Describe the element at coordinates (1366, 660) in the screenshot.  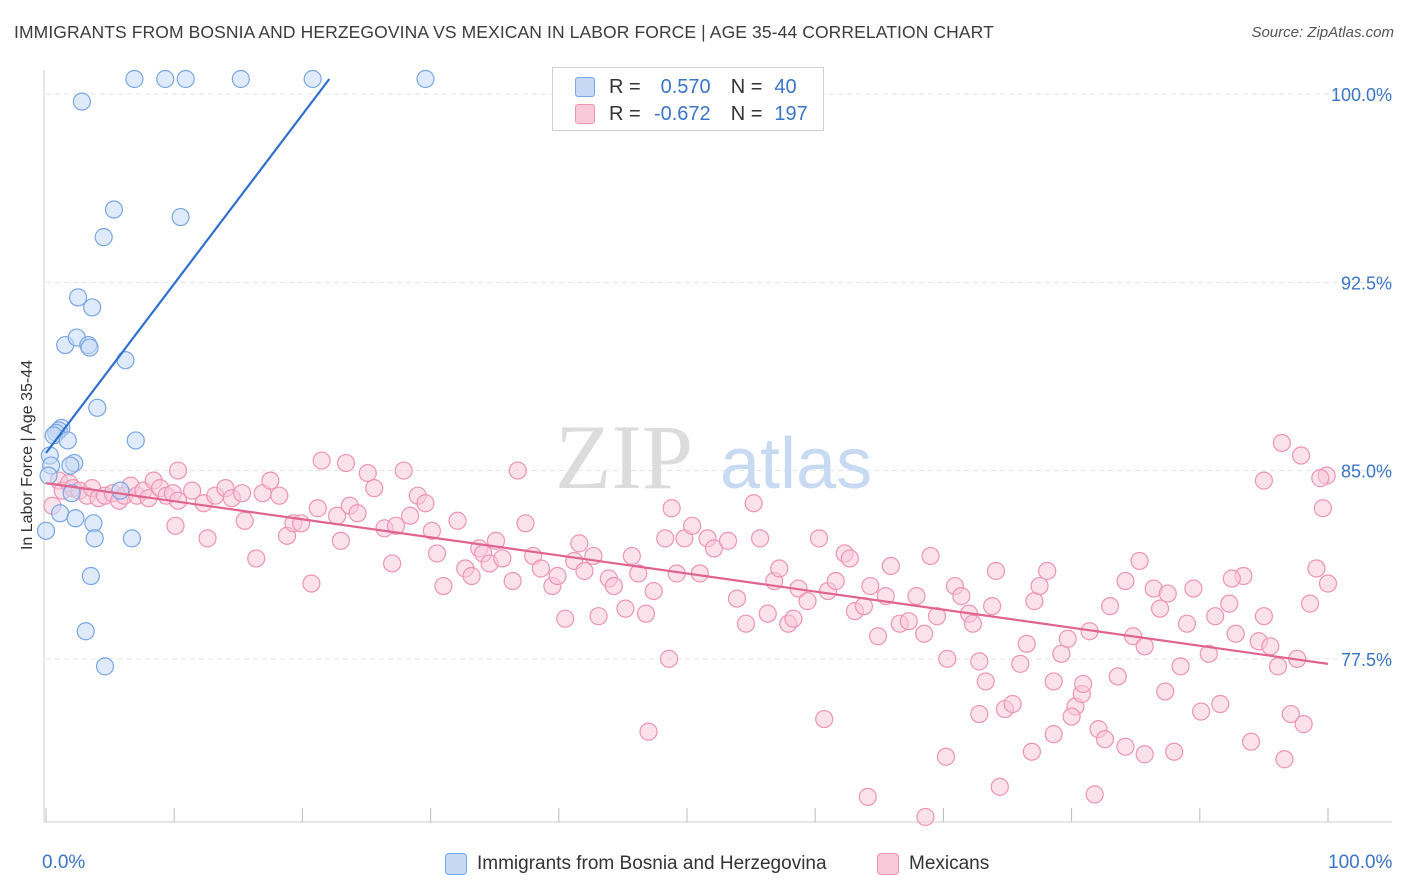
I see `y-tick-label-3: 77.5%` at that location.